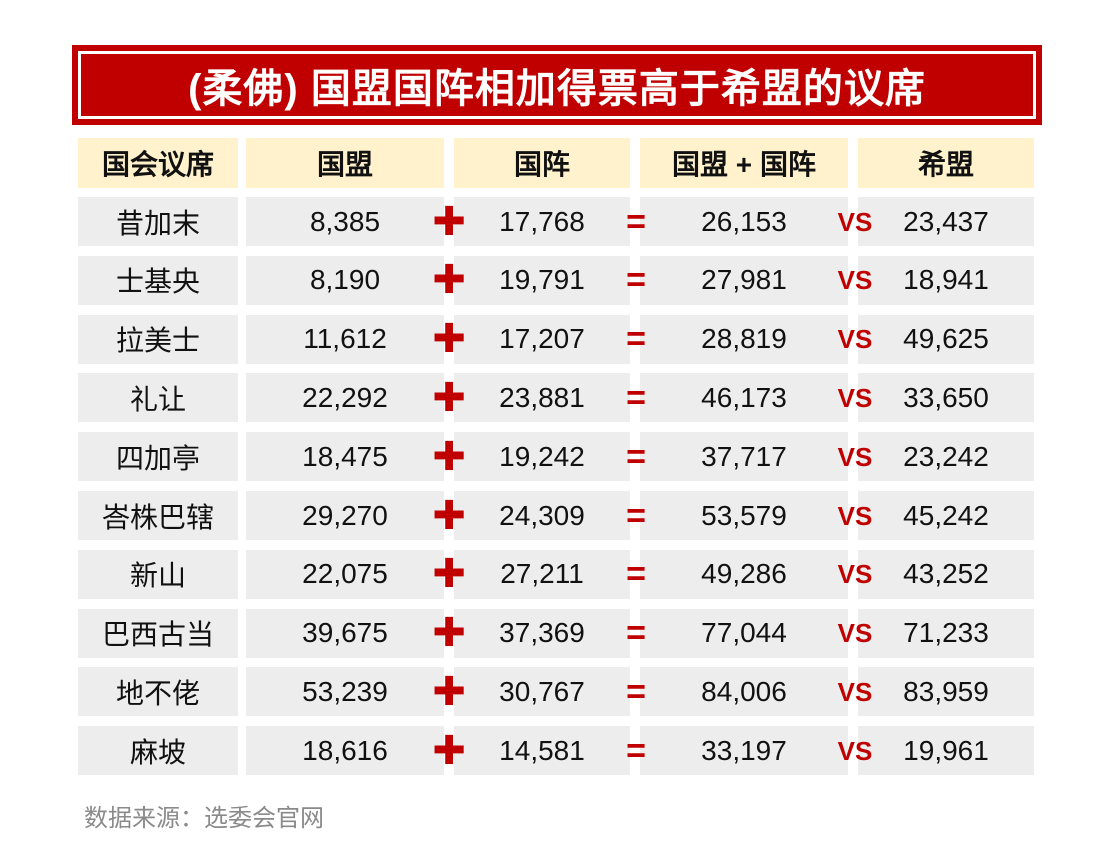 The image size is (1117, 866). What do you see at coordinates (158, 221) in the screenshot?
I see `table-cell-seat: 昔加末` at bounding box center [158, 221].